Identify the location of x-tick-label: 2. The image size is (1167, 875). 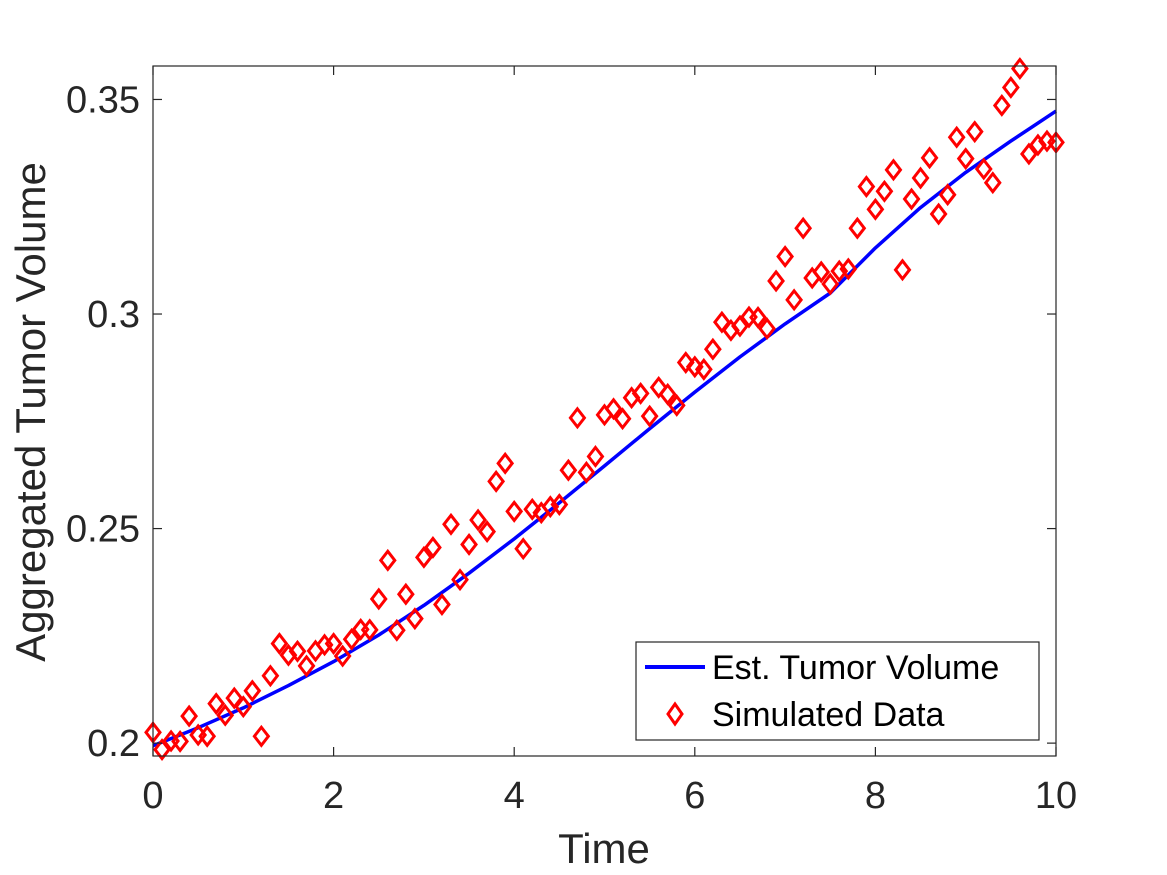
(333, 796).